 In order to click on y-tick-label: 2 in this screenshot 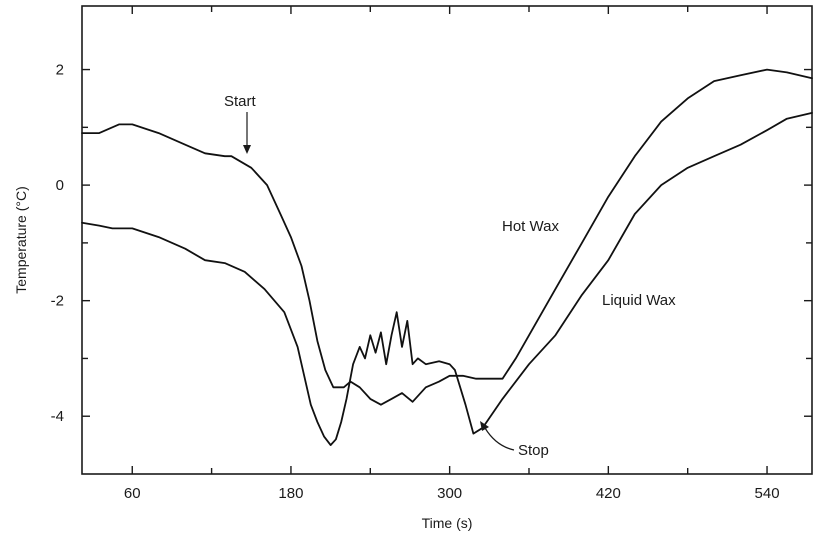, I will do `click(60, 70)`.